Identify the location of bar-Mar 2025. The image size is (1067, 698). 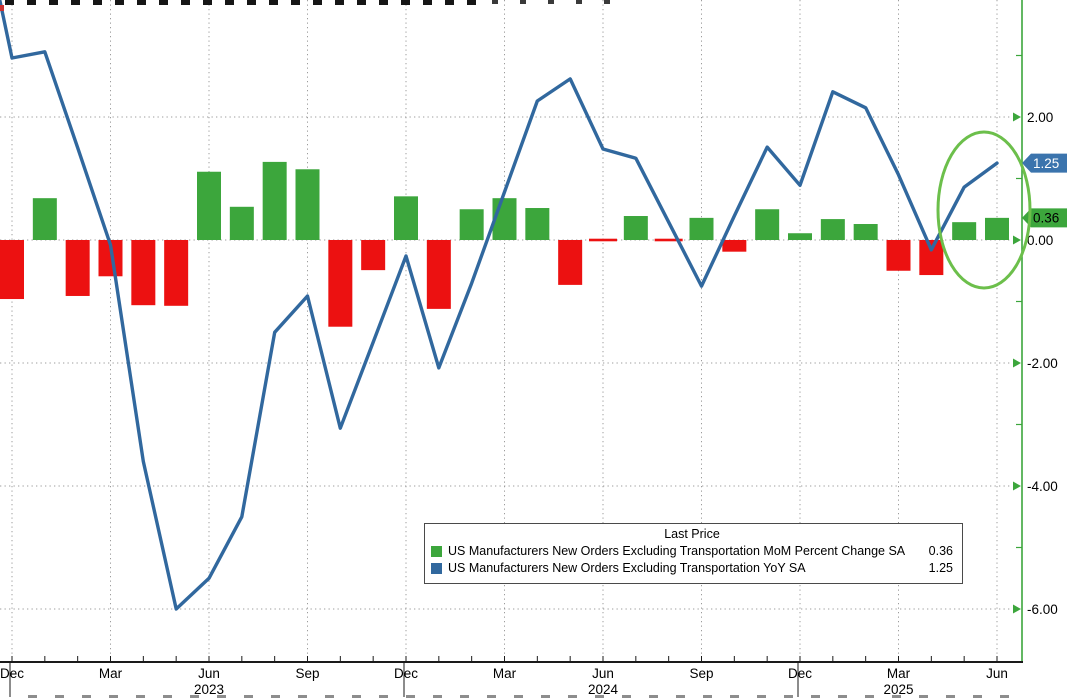
(898, 255).